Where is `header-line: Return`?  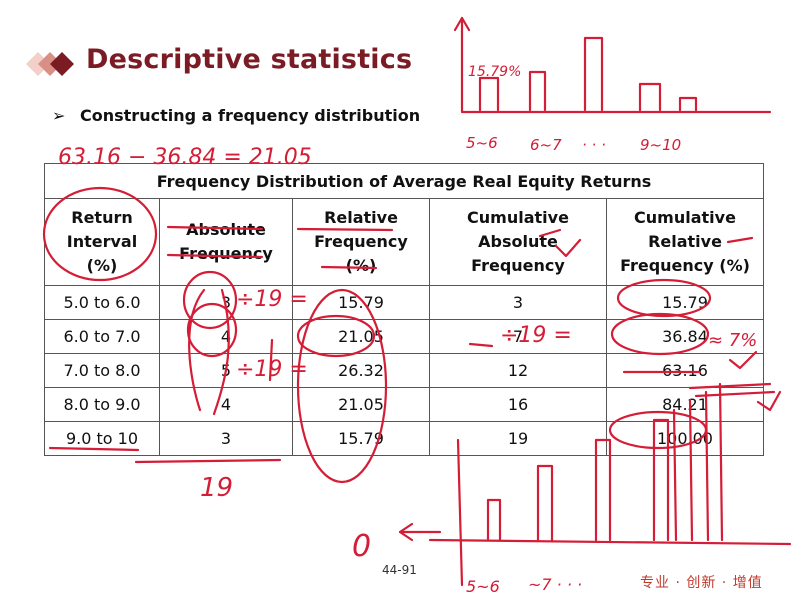 header-line: Return is located at coordinates (102, 217).